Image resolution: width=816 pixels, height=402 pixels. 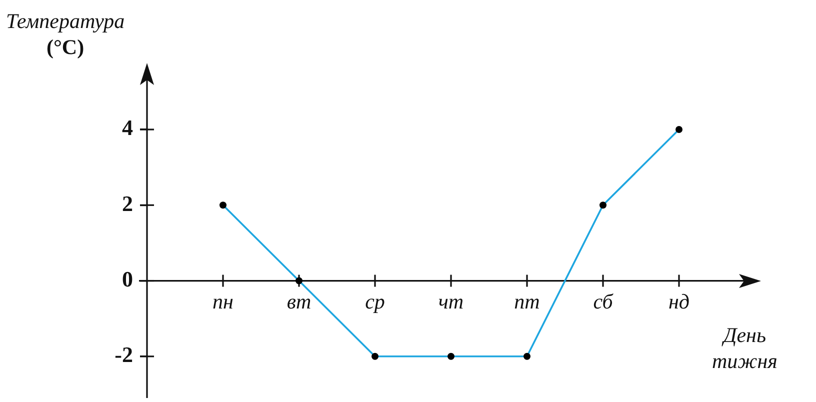 I want to click on y-axis-title: Температура (°C), so click(x=65, y=34).